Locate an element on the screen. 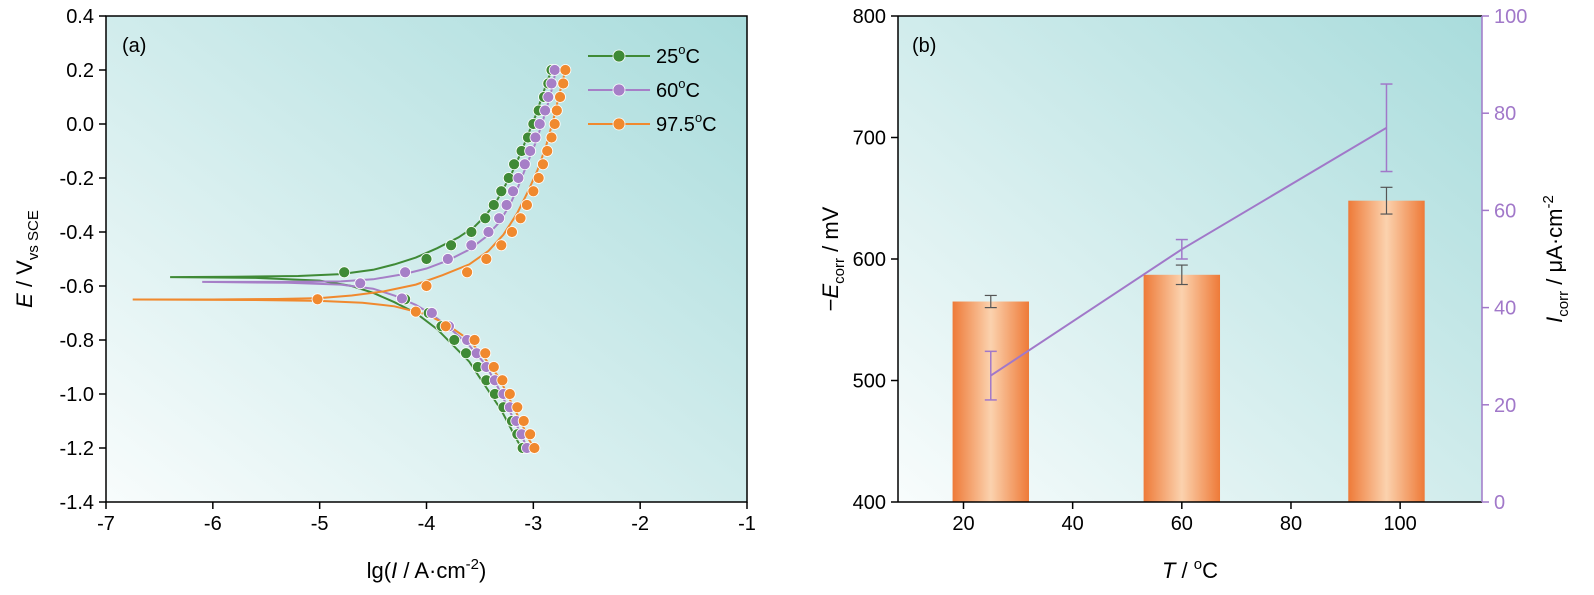 Image resolution: width=1594 pixels, height=595 pixels. y-tick-label-right-b: 20 is located at coordinates (1505, 406).